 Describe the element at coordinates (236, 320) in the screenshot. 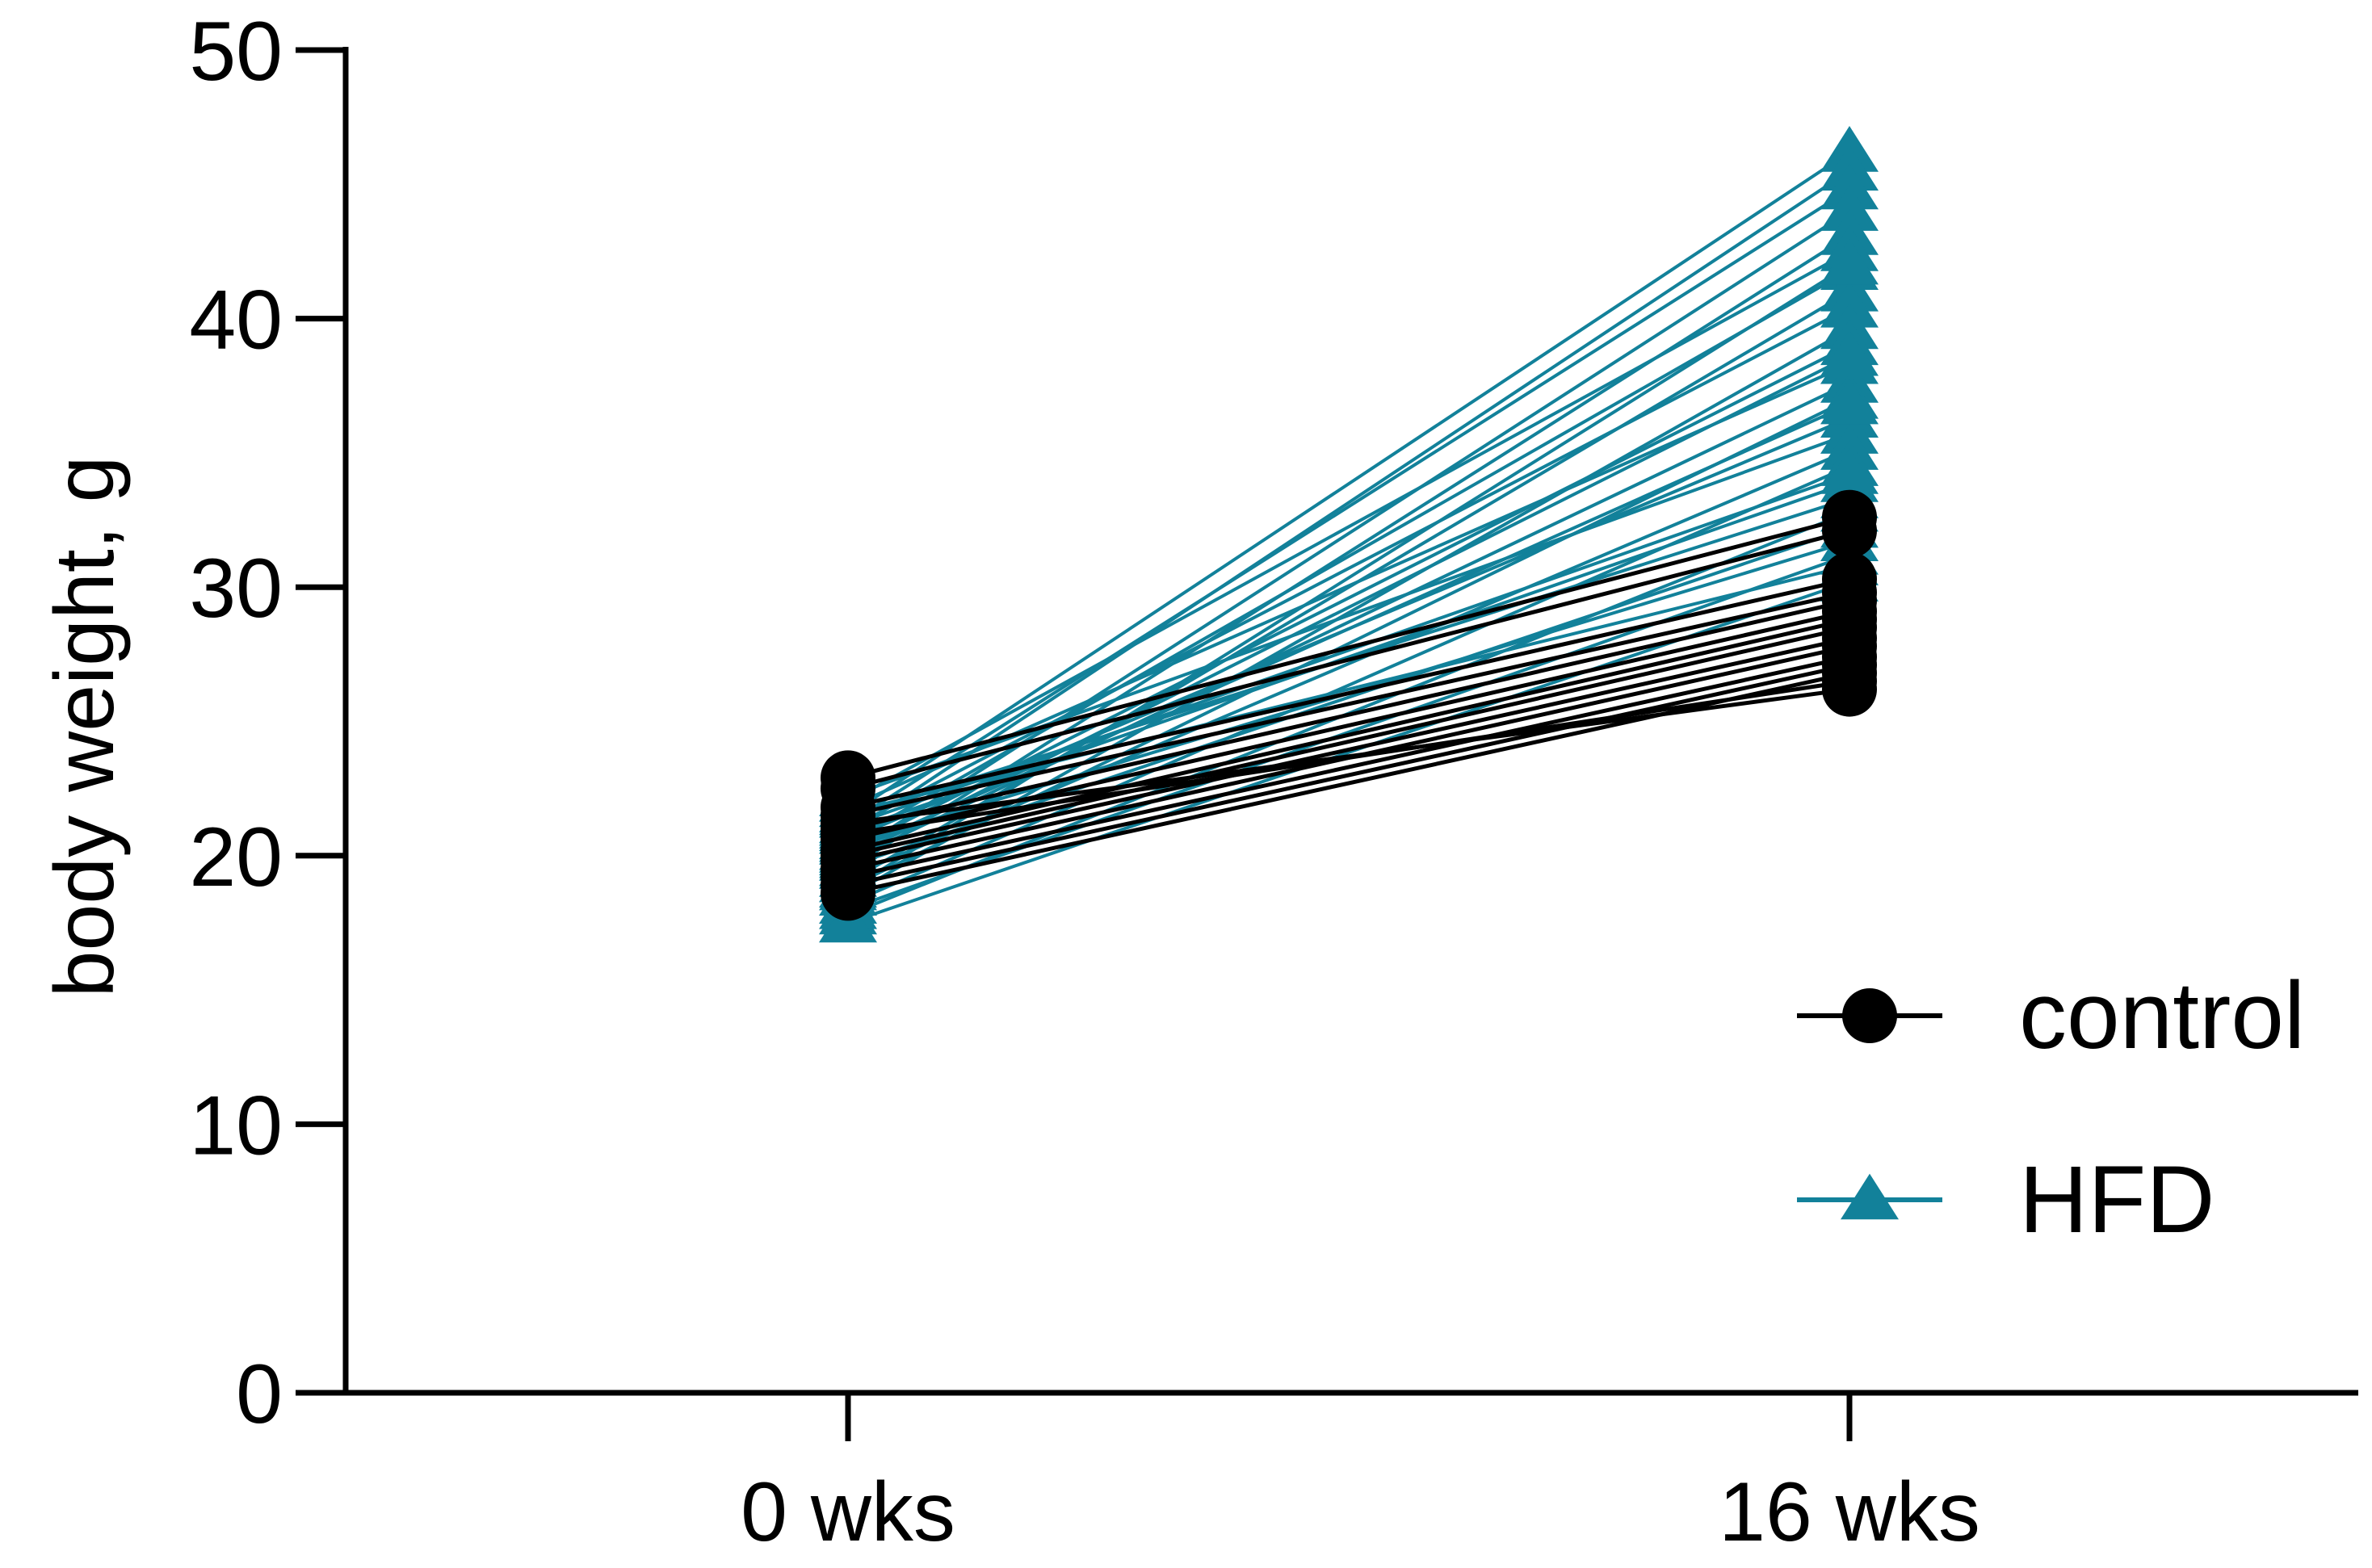

I see `y-tick-label: 40` at that location.